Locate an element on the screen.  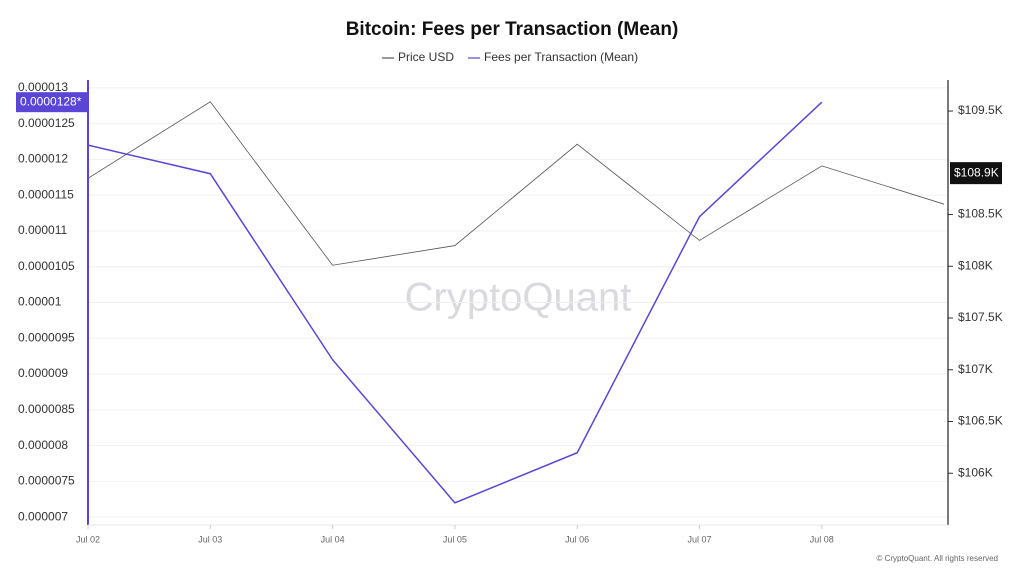
y-tick-label: 0.0000075 is located at coordinates (46, 481).